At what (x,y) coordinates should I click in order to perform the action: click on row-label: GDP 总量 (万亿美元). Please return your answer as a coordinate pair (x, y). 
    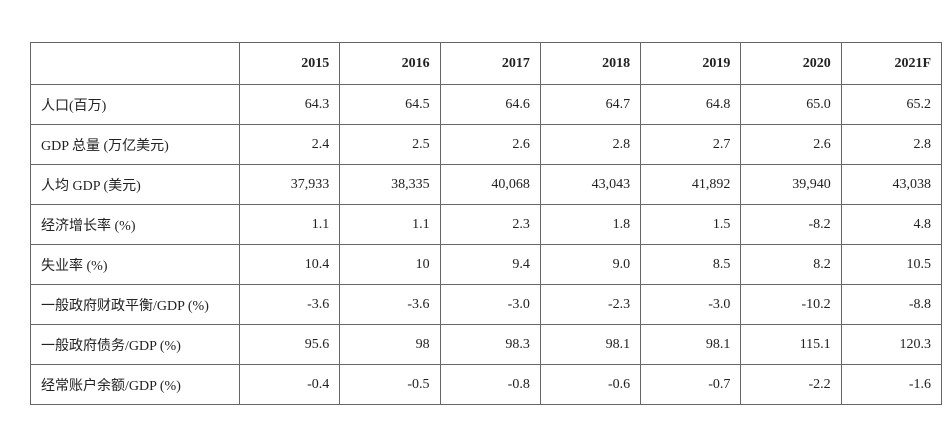
    Looking at the image, I should click on (135, 144).